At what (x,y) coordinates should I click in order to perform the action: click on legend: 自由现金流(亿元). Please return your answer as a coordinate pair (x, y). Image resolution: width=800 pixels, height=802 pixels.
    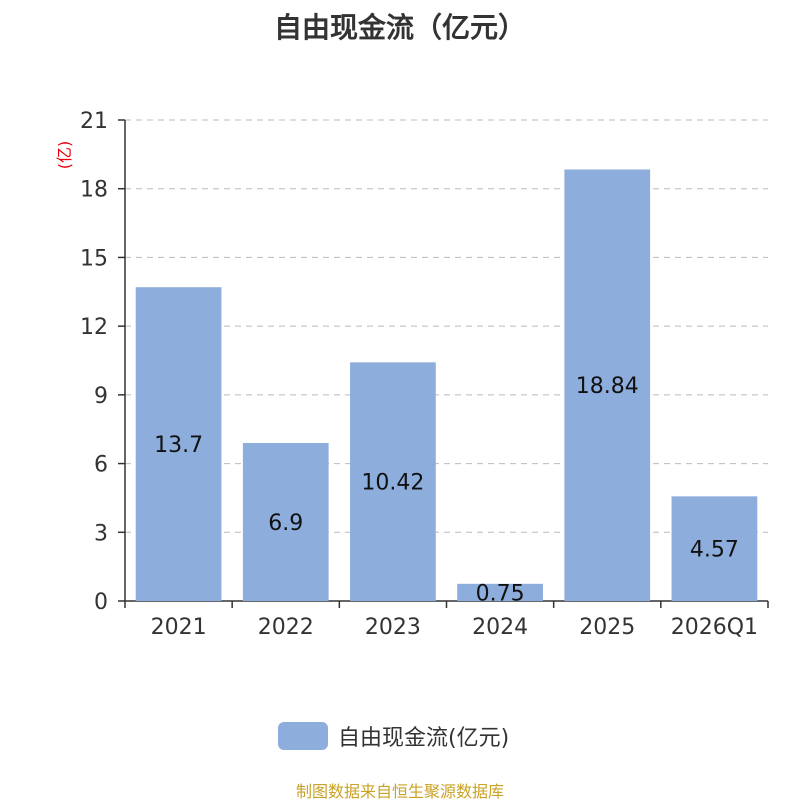
    Looking at the image, I should click on (393, 736).